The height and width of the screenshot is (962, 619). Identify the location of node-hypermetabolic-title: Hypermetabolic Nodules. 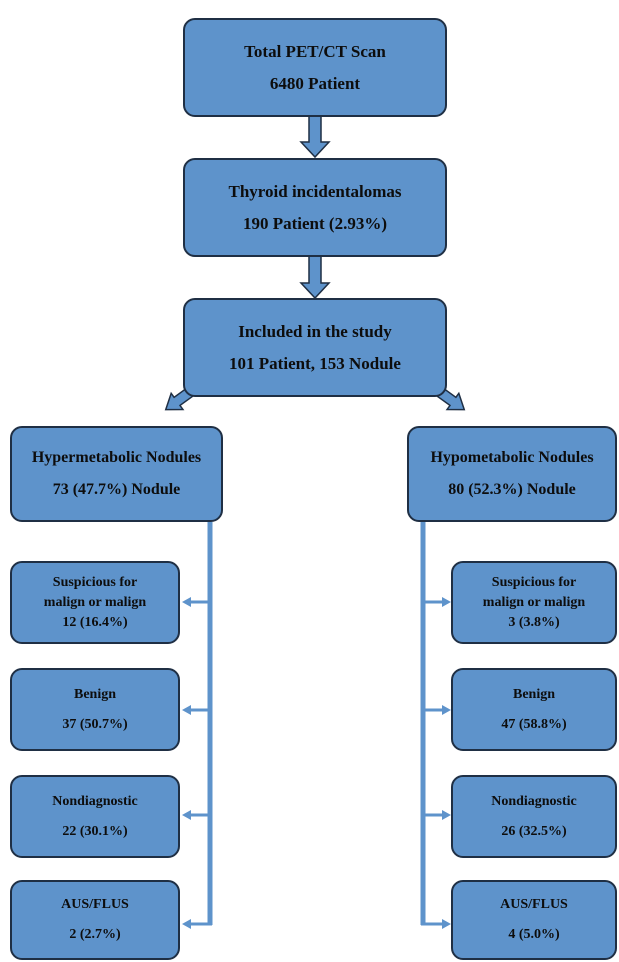
(116, 457).